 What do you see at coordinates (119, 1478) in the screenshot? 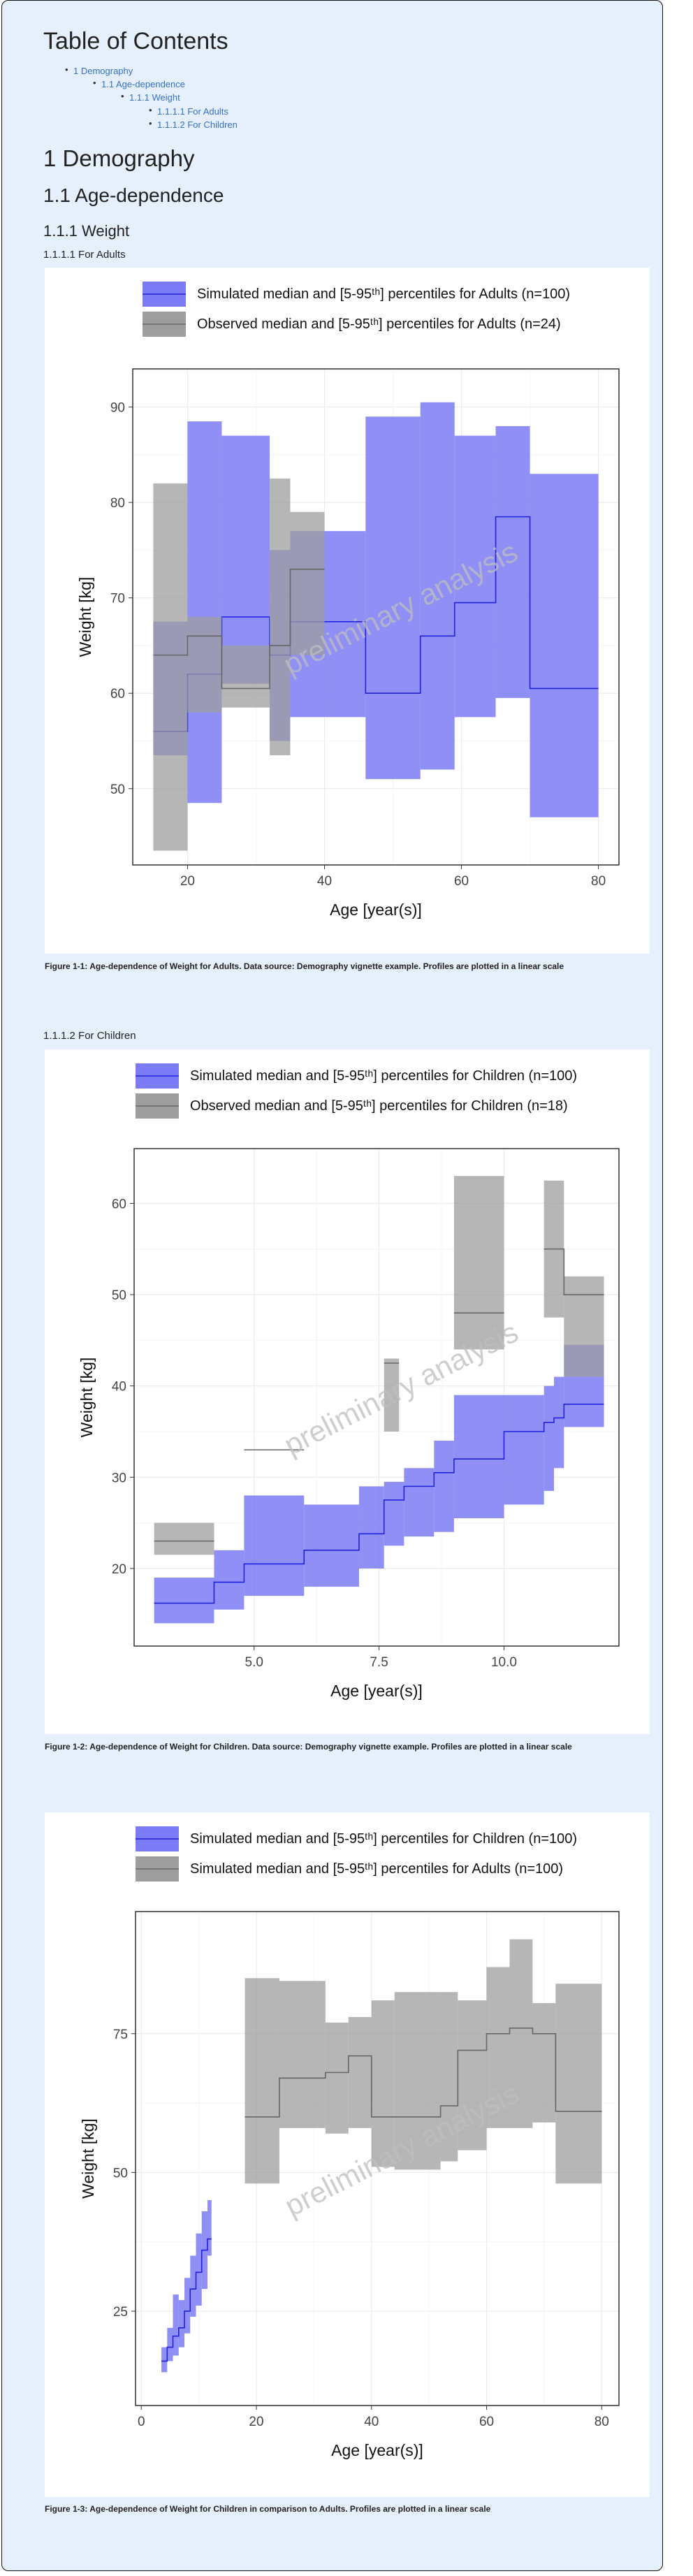
I see `y-tick-label: 30` at bounding box center [119, 1478].